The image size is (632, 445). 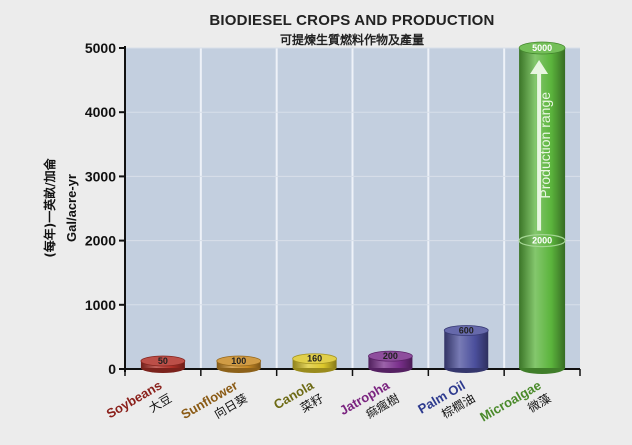 I want to click on y-tick-label: 2000, so click(x=100, y=241).